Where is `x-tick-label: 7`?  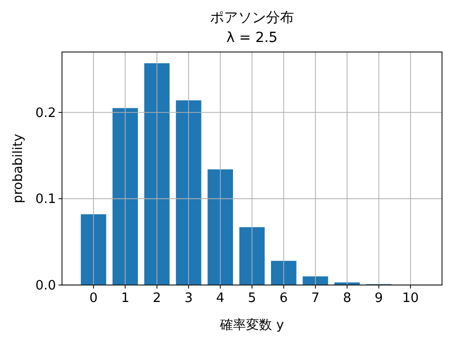
x-tick-label: 7 is located at coordinates (315, 298).